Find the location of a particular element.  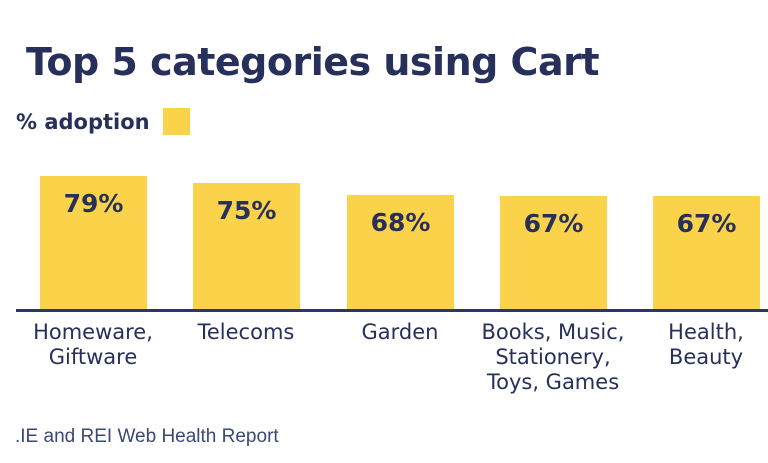

category-label-line: Homeware, is located at coordinates (93, 332).